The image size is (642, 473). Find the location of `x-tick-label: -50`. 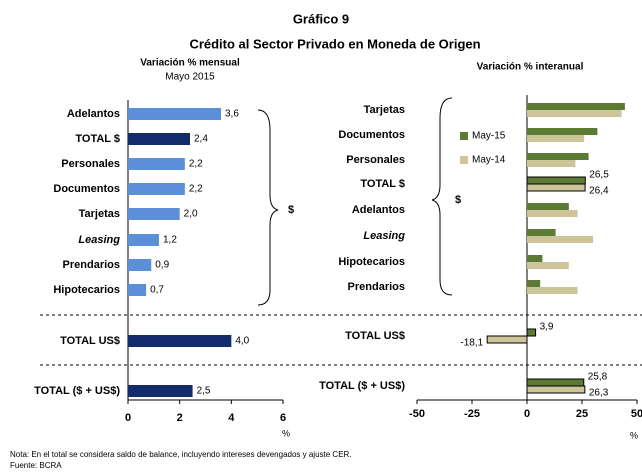

x-tick-label: -50 is located at coordinates (417, 414).